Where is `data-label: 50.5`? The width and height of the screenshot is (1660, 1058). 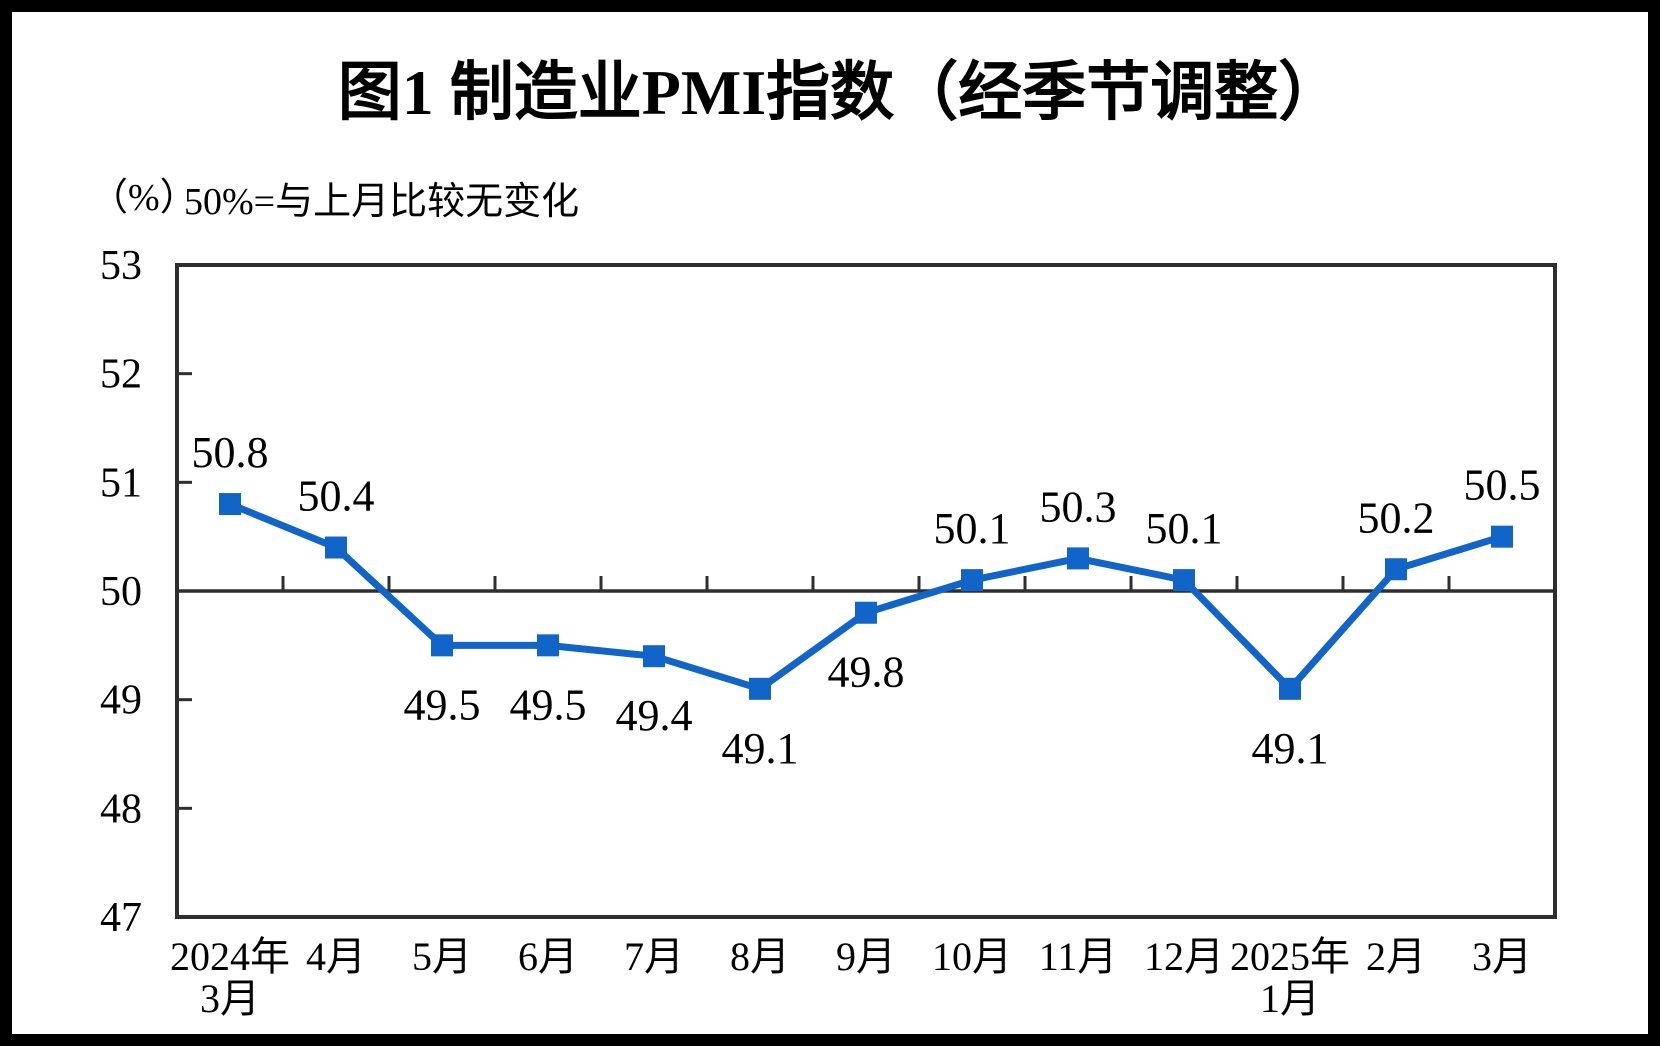 data-label: 50.5 is located at coordinates (1502, 485).